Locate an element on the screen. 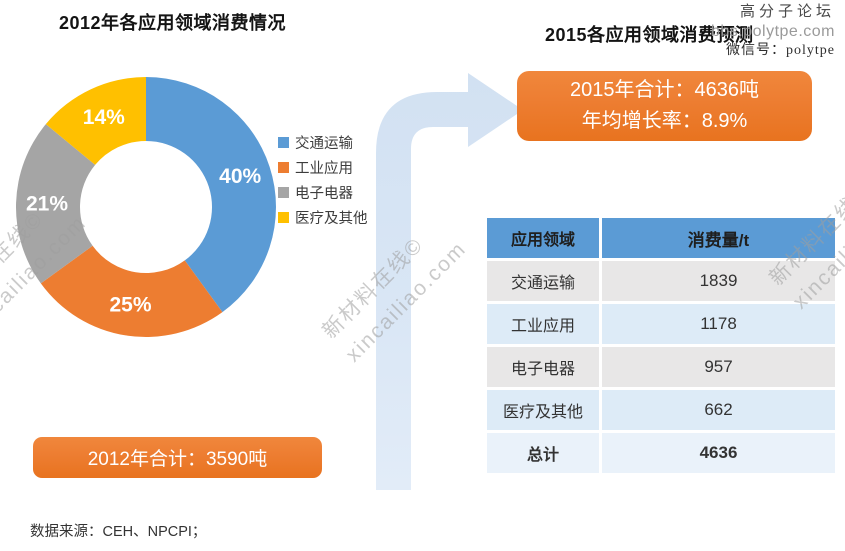 The image size is (845, 551). total-2012-text: 2012年合计：3590吨 is located at coordinates (177, 459).